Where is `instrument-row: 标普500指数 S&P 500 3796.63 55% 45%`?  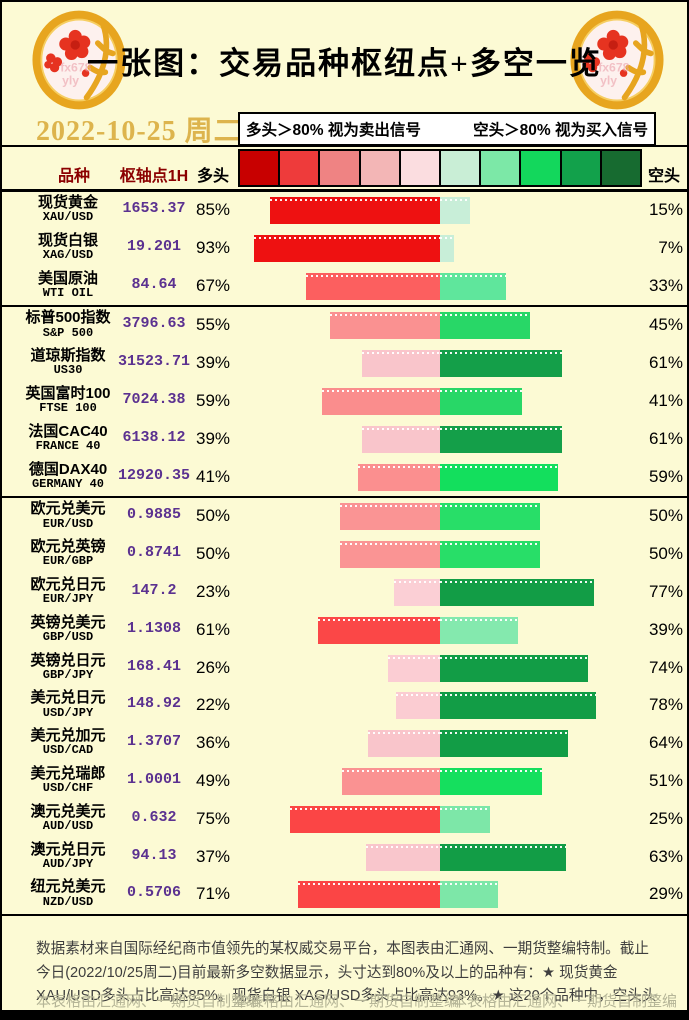 instrument-row: 标普500指数 S&P 500 3796.63 55% 45% is located at coordinates (344, 326).